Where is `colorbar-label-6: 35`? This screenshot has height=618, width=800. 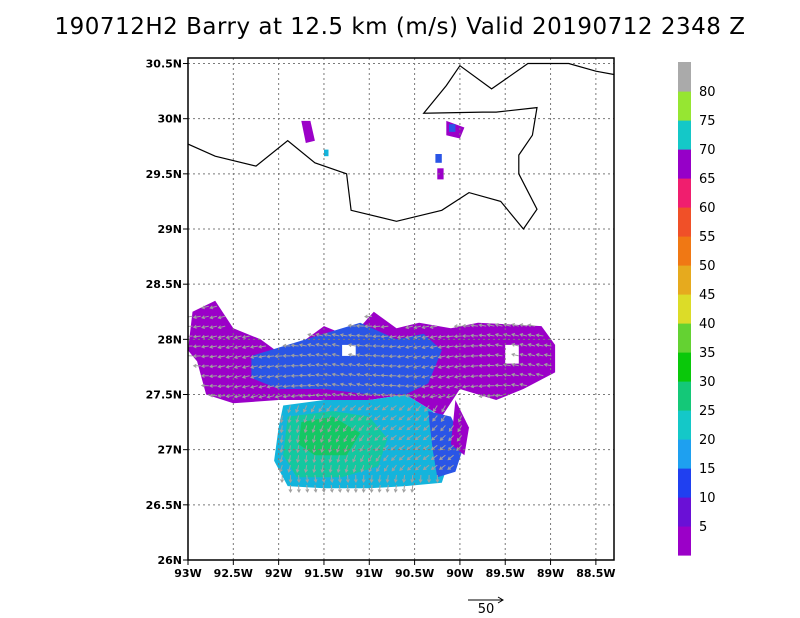 colorbar-label-6: 35 is located at coordinates (707, 353).